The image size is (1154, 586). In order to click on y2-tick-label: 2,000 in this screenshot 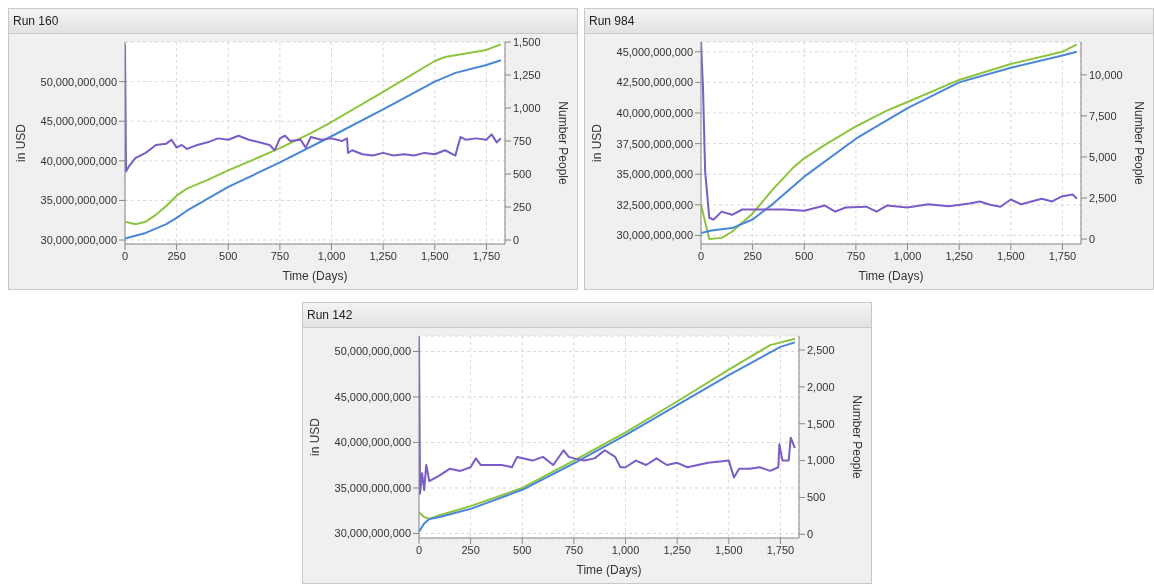, I will do `click(821, 386)`.